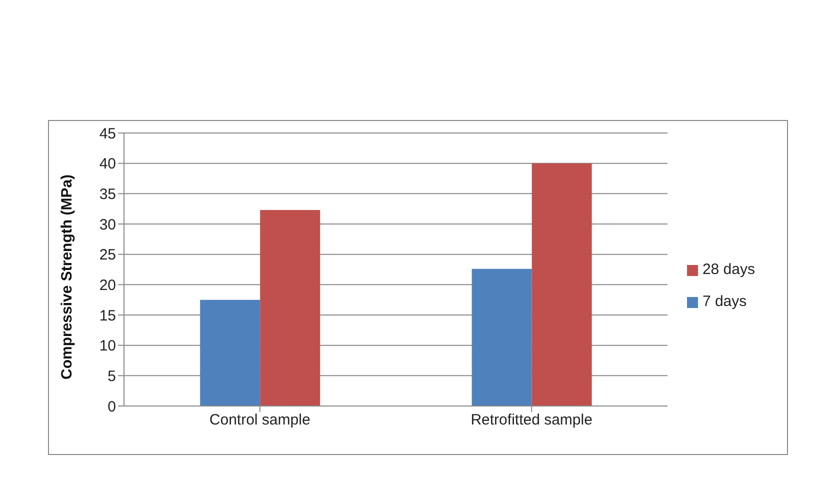 The image size is (822, 492). I want to click on y-tick-label: 30, so click(107, 225).